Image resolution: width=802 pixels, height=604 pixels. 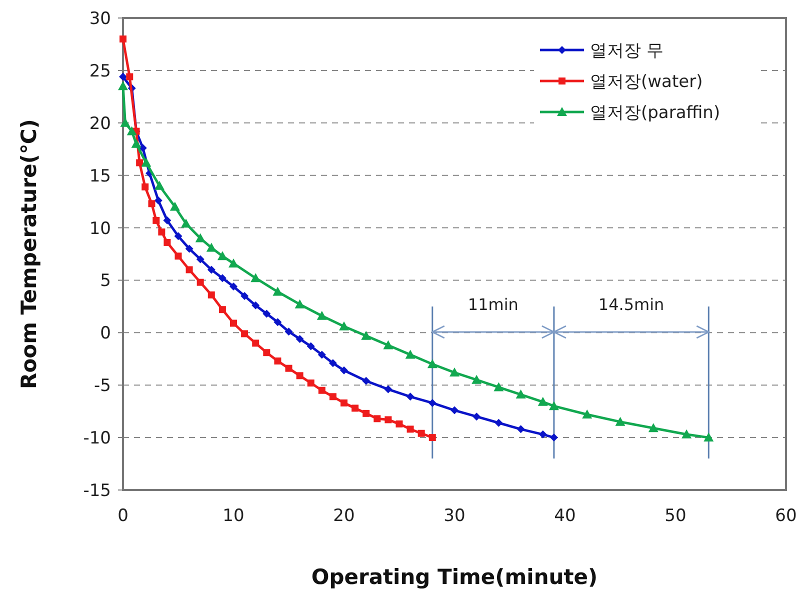 I want to click on y-tick-label: 20, so click(x=100, y=124).